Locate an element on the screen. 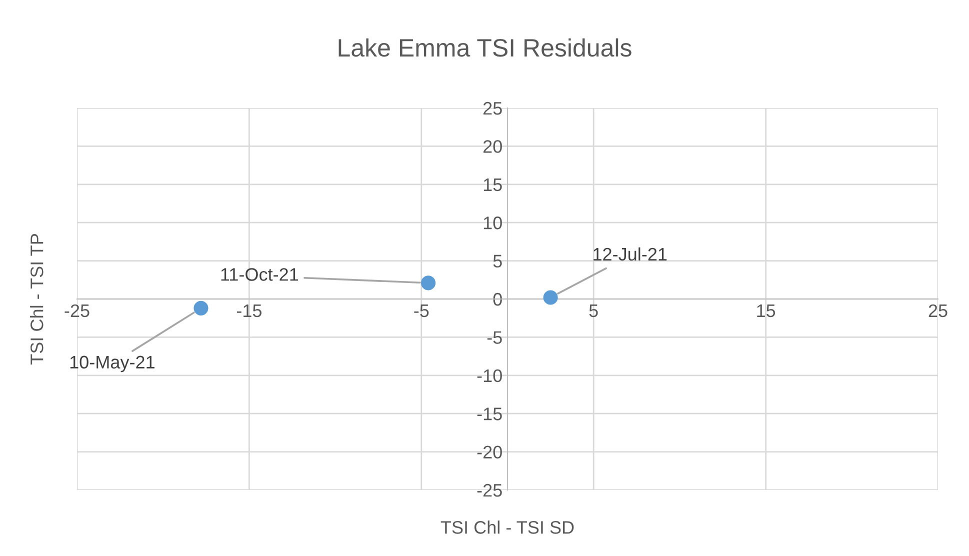  y-tick-label: -15 is located at coordinates (489, 414).